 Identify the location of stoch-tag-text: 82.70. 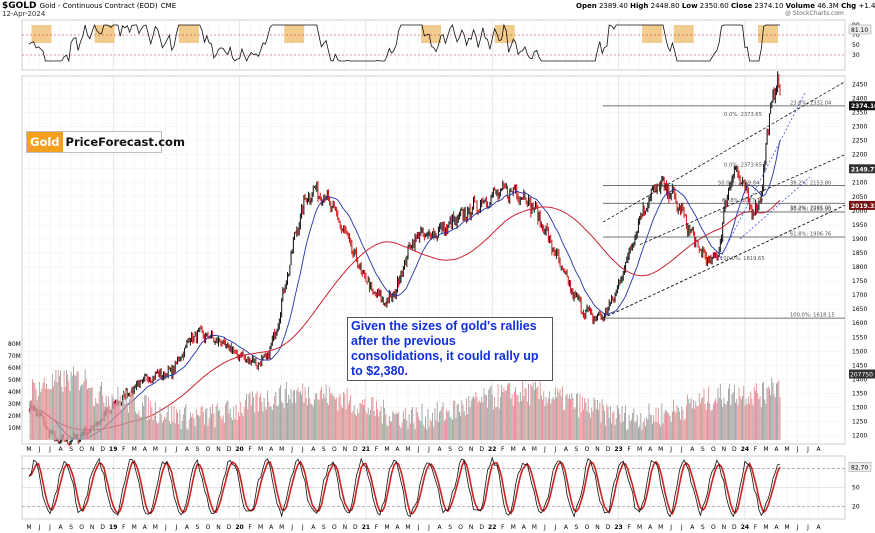
(859, 467).